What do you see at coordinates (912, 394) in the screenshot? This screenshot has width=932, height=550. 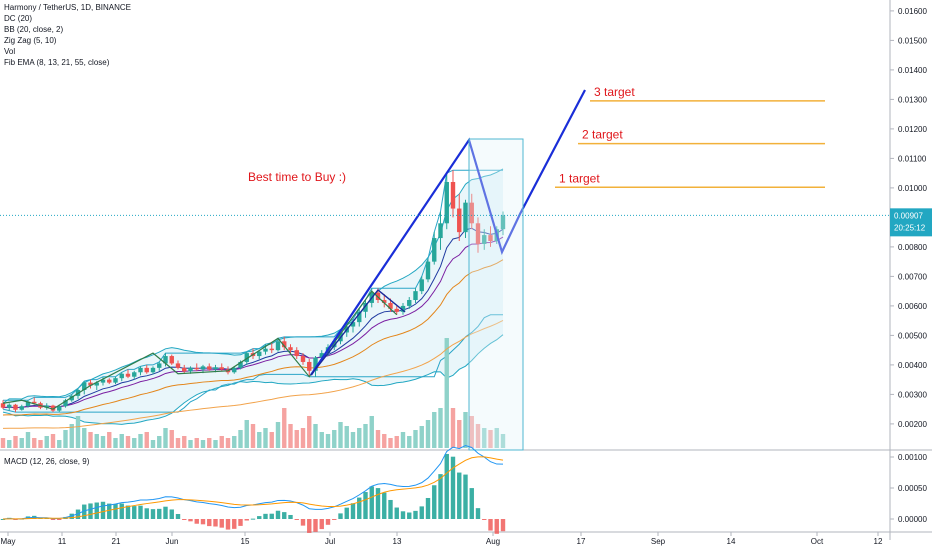 I see `y-tick-label: 0.00300` at bounding box center [912, 394].